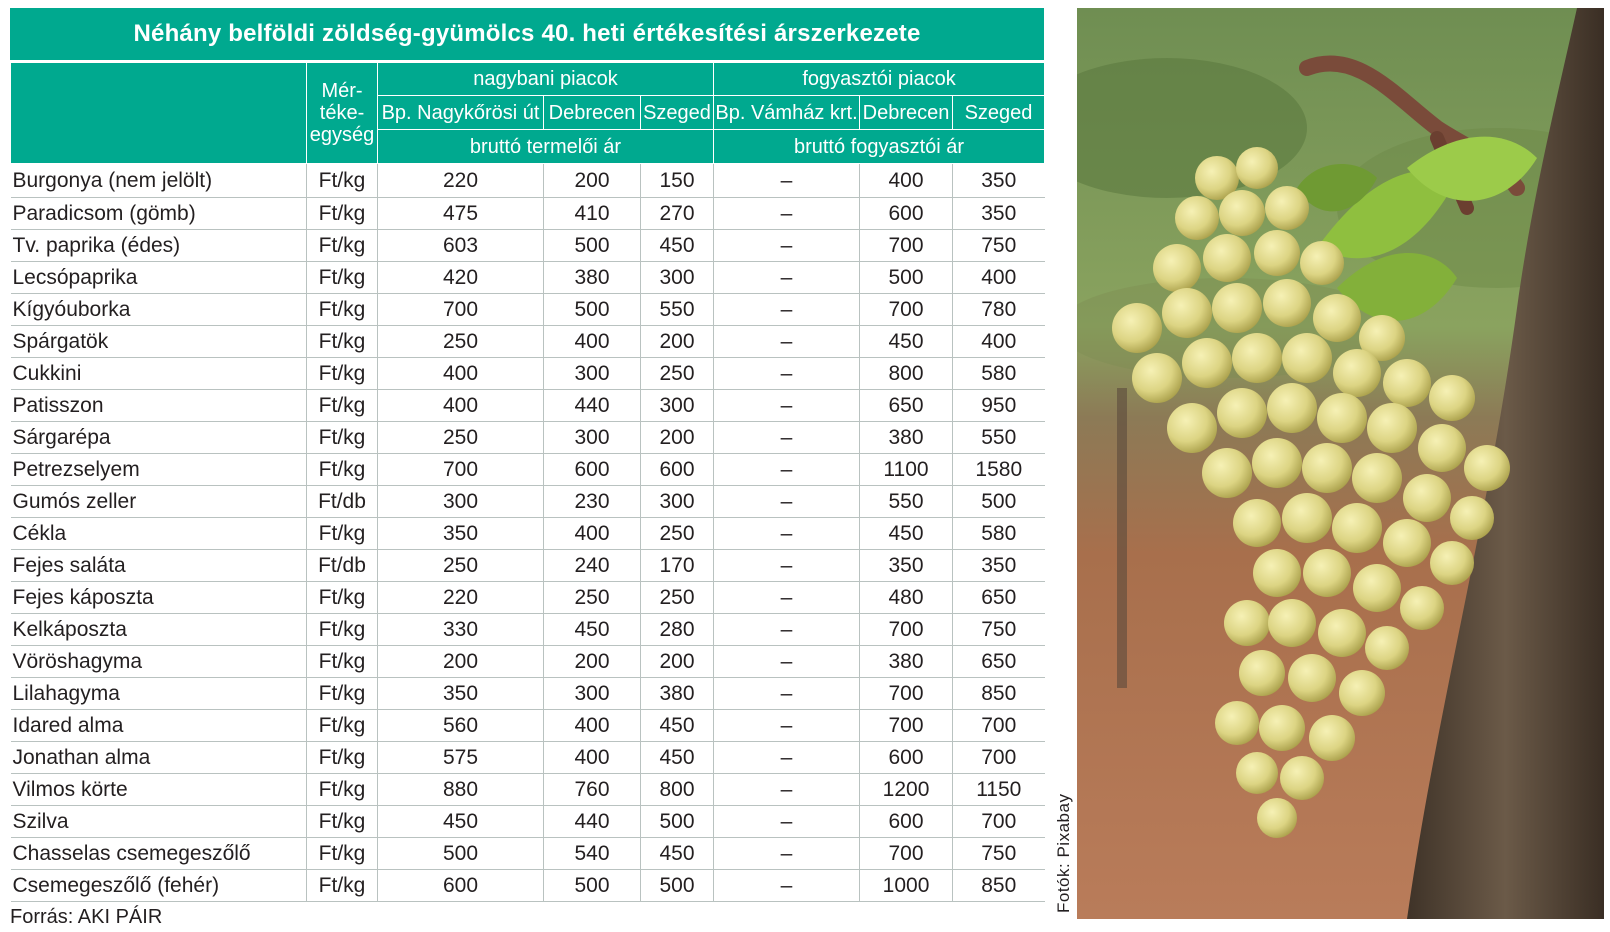  Describe the element at coordinates (677, 180) in the screenshot. I see `price-cell: 150` at that location.